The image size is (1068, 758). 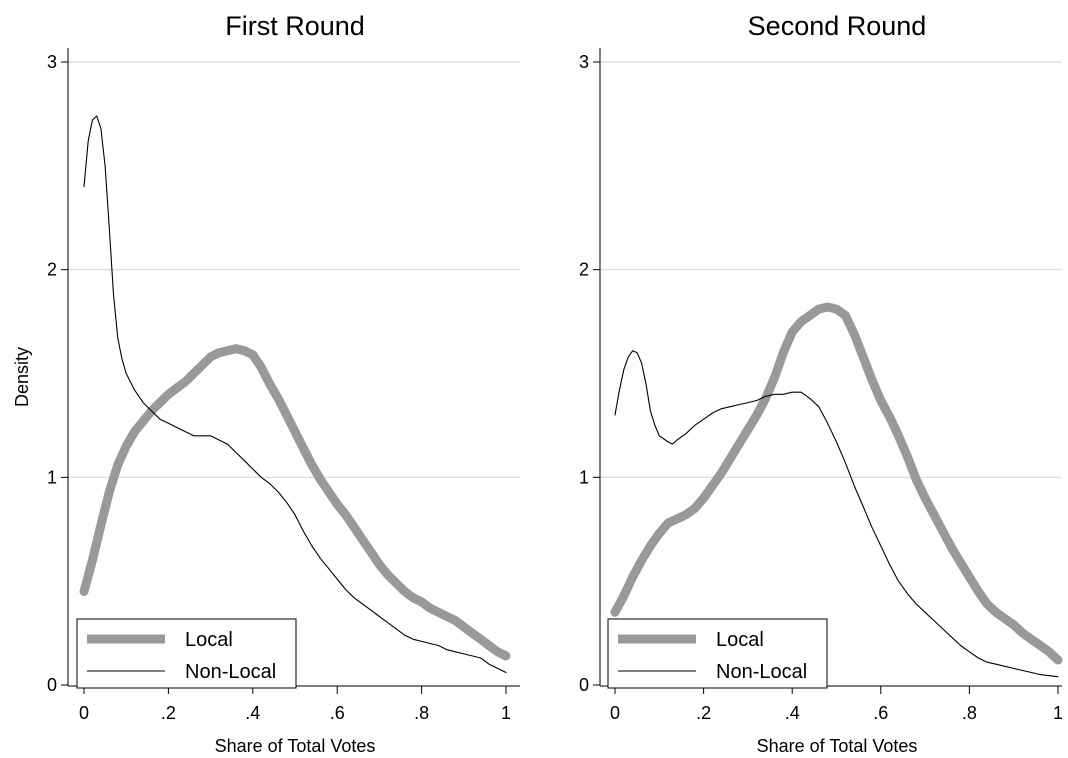 What do you see at coordinates (295, 26) in the screenshot?
I see `chart-title: First Round` at bounding box center [295, 26].